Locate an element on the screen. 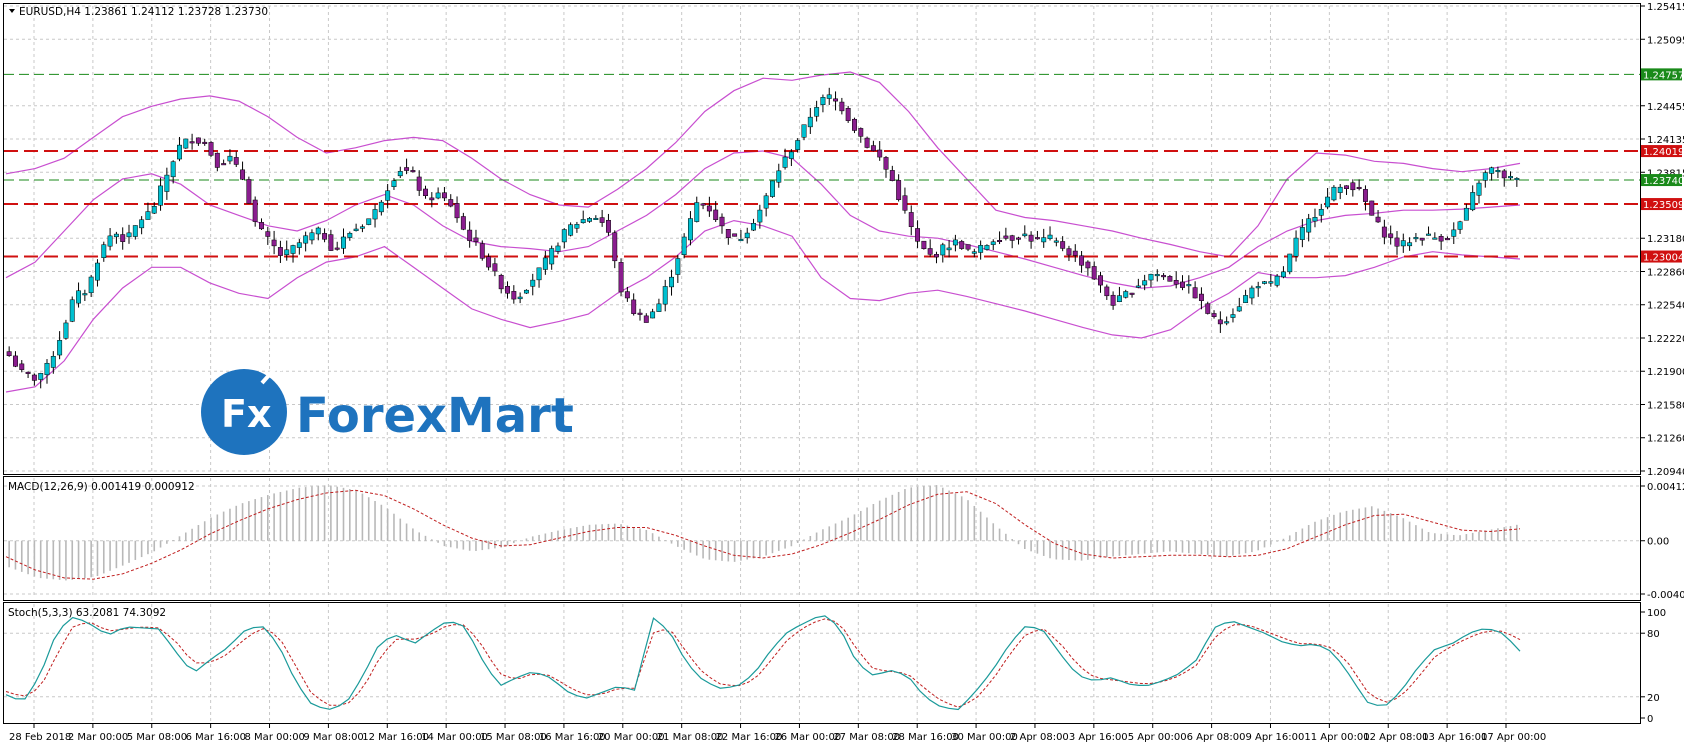 Image resolution: width=1684 pixels, height=750 pixels. logo-arrow-icon is located at coordinates (272, 372).